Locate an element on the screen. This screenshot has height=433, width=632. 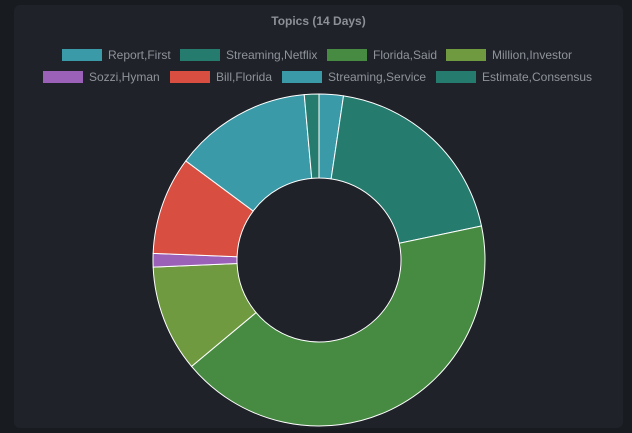
legend-item: Florida,Said is located at coordinates (382, 55).